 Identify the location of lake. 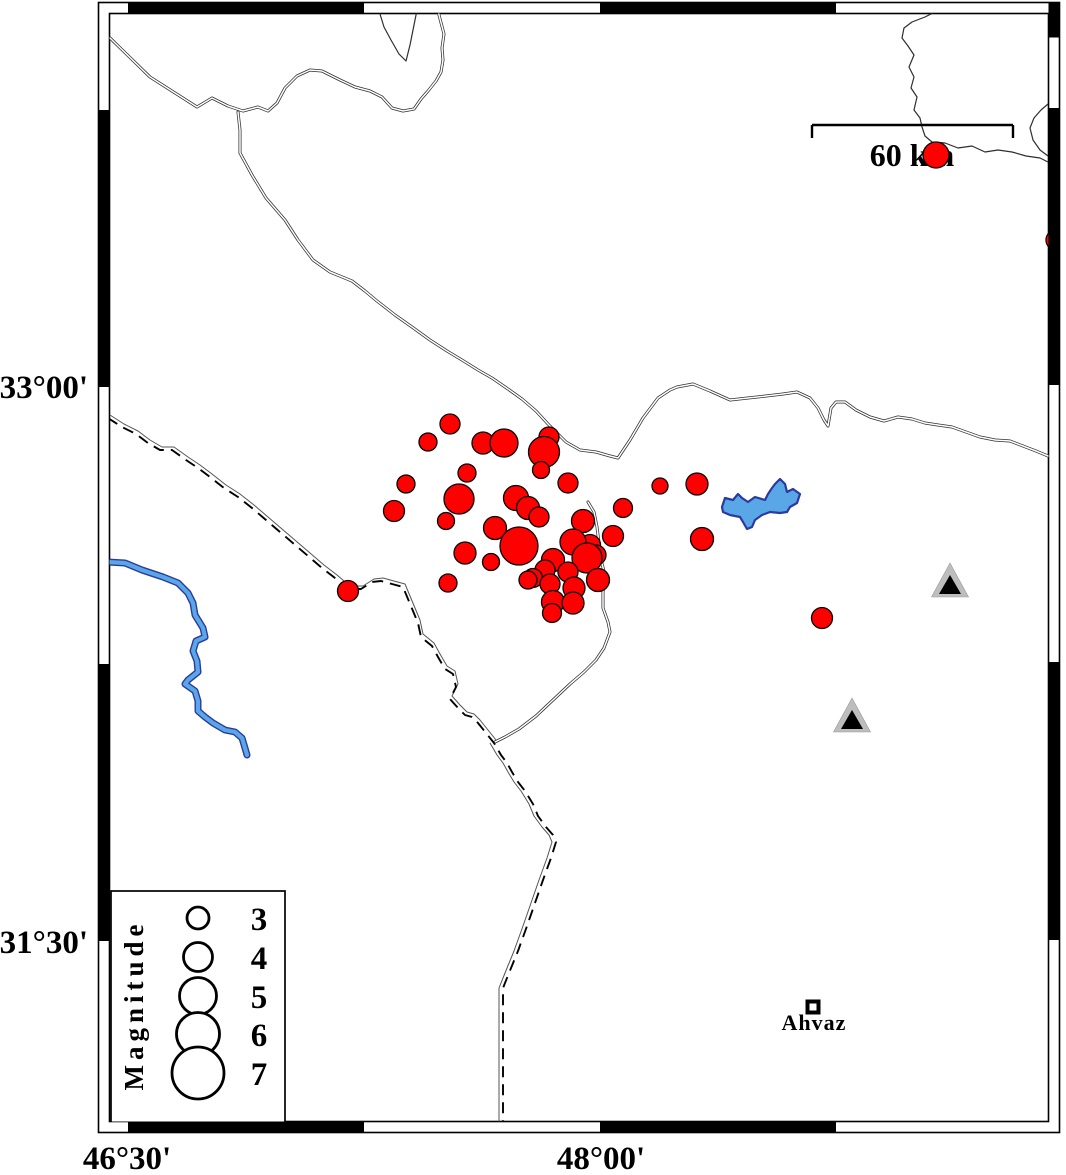
(761, 504).